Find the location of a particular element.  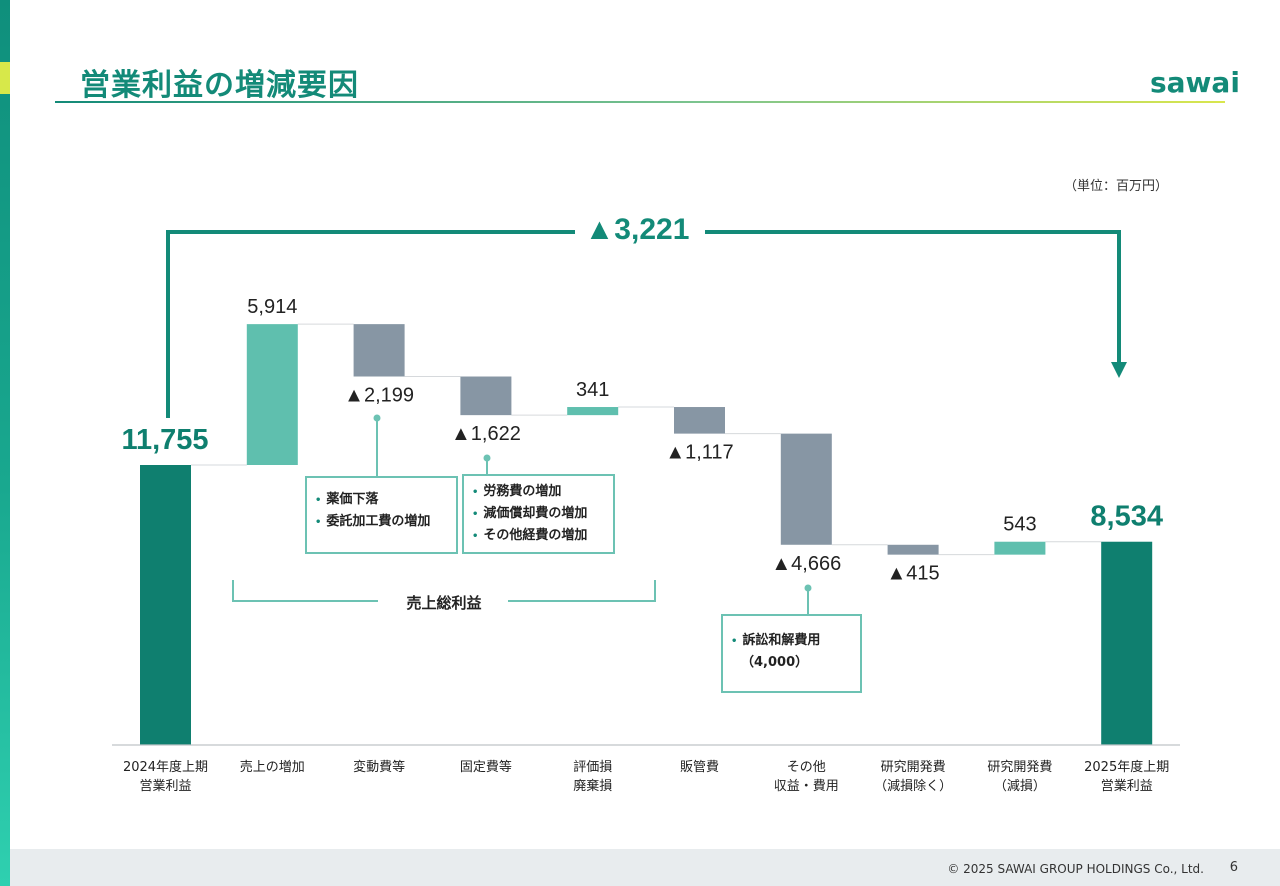

left-accent-highlight is located at coordinates (5, 78).